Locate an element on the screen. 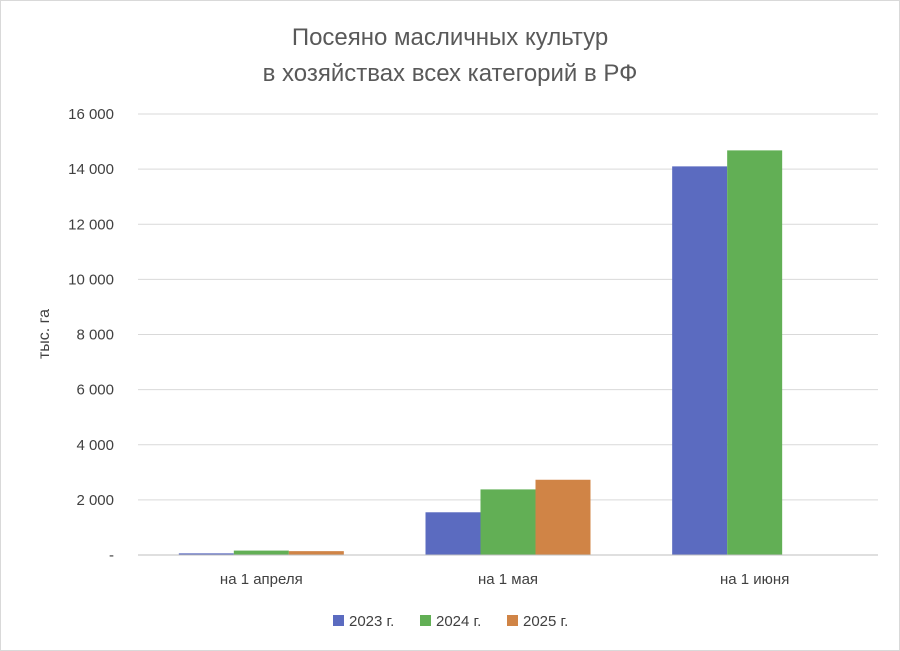 This screenshot has width=900, height=651. legend-label: 2023 г. is located at coordinates (371, 621).